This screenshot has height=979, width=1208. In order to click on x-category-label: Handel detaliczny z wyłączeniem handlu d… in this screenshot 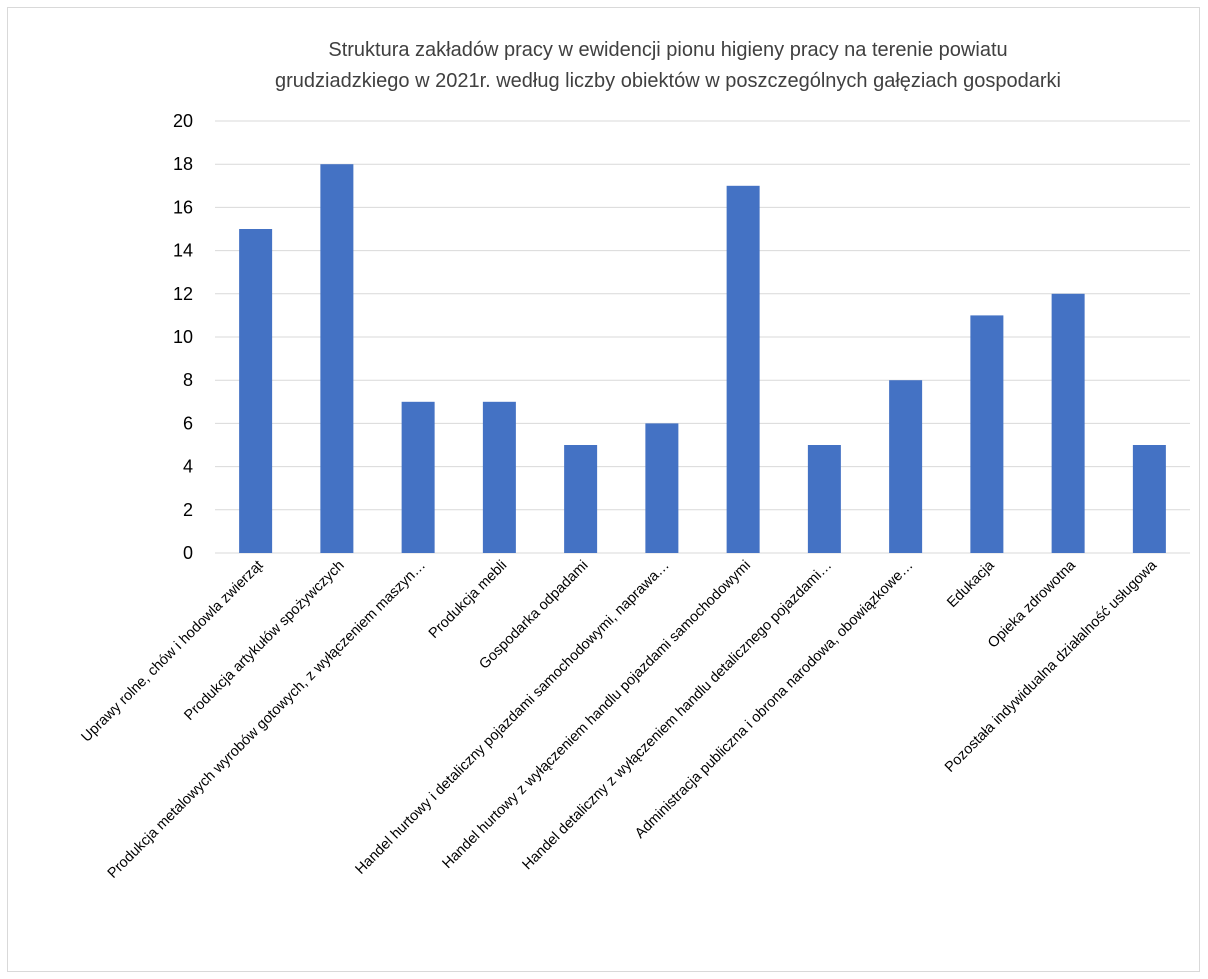, I will do `click(678, 716)`.